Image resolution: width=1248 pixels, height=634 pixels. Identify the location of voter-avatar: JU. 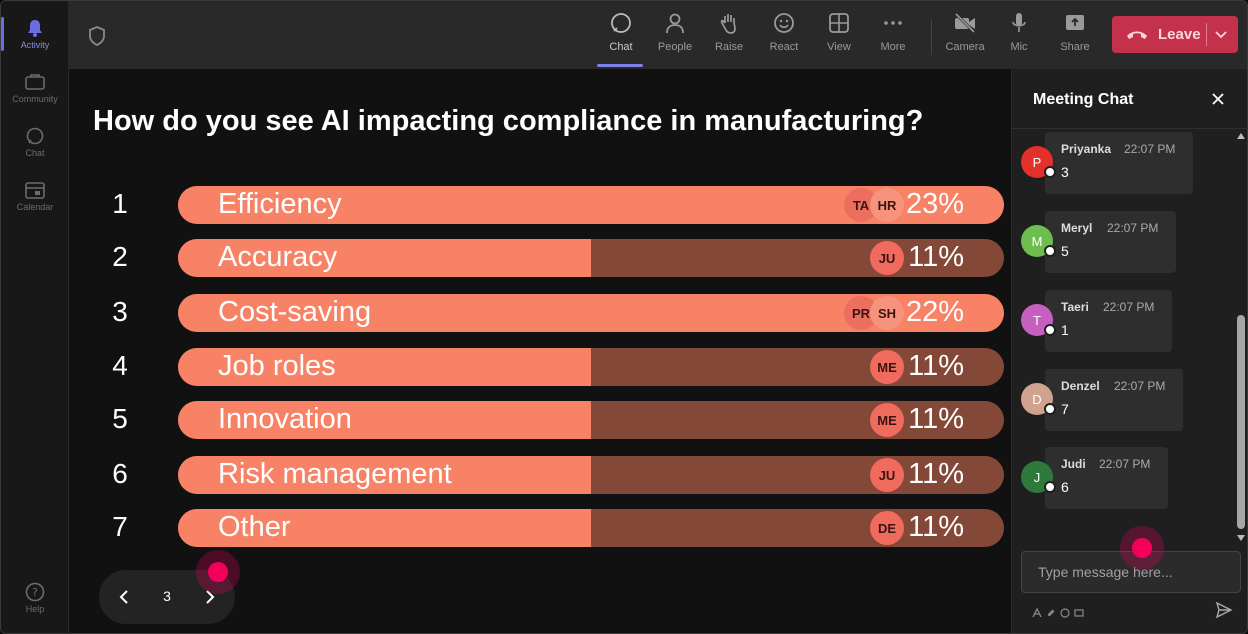
(887, 475).